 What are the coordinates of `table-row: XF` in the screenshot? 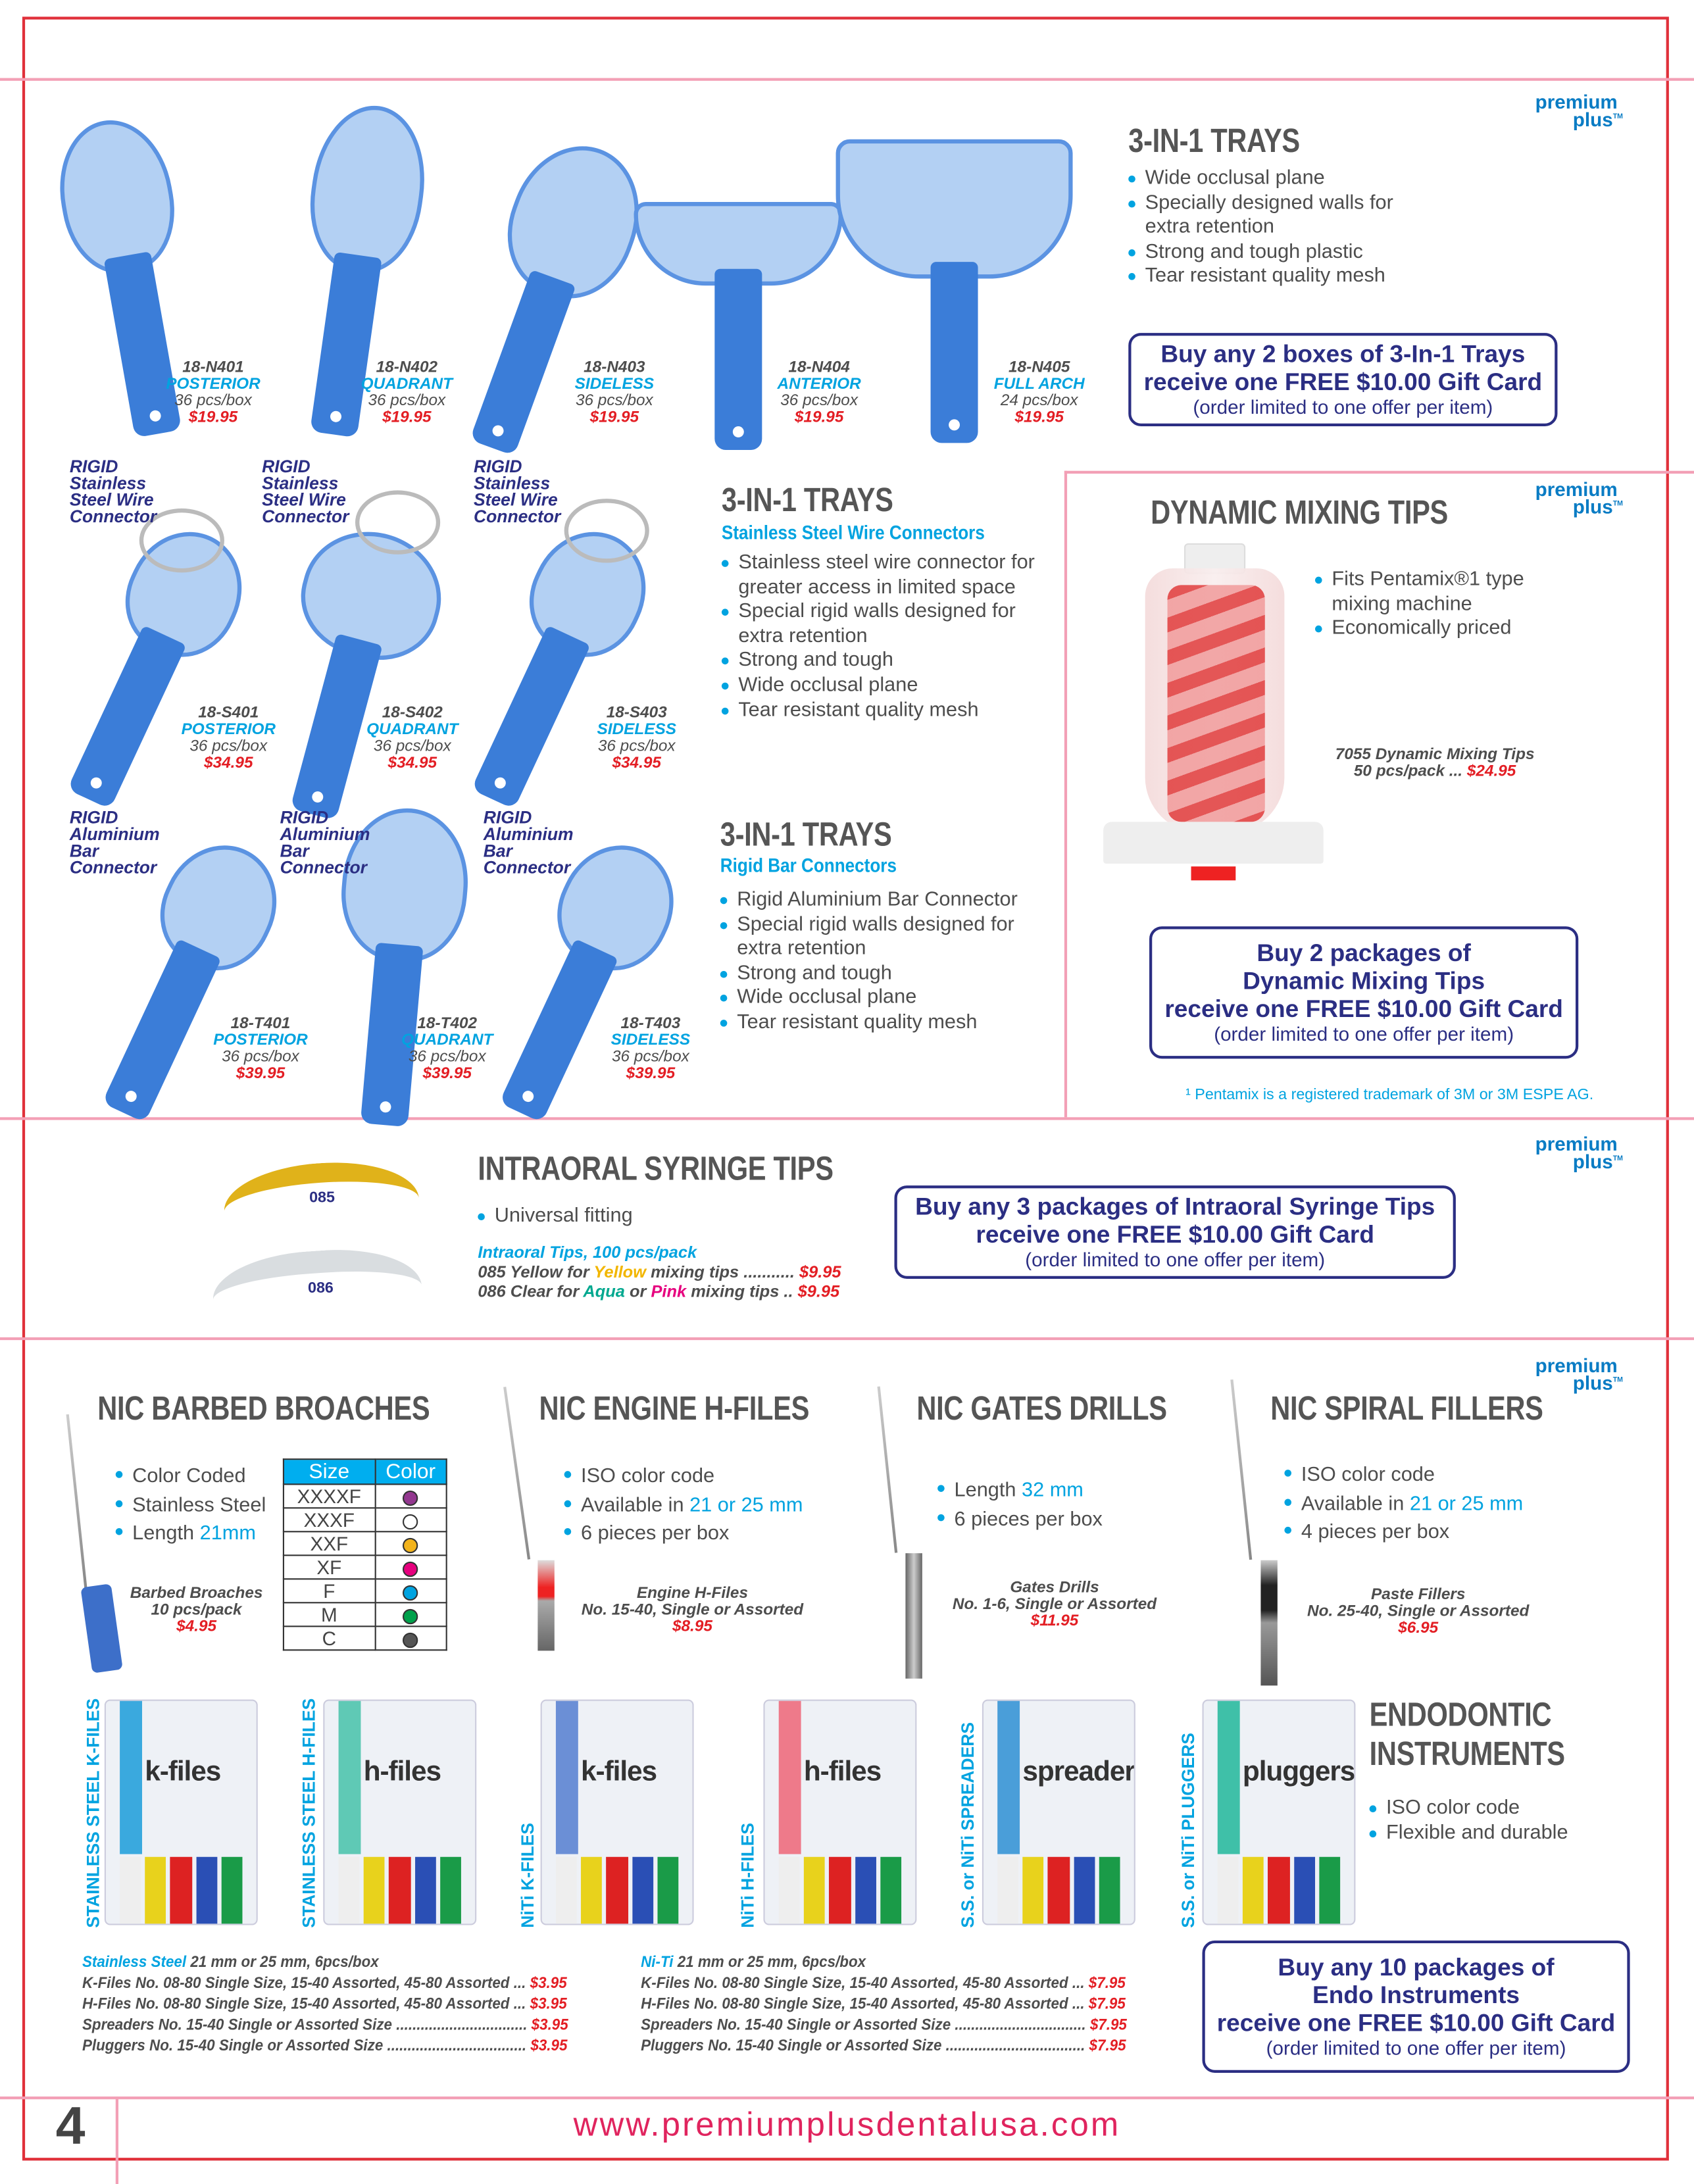 It's located at (365, 1567).